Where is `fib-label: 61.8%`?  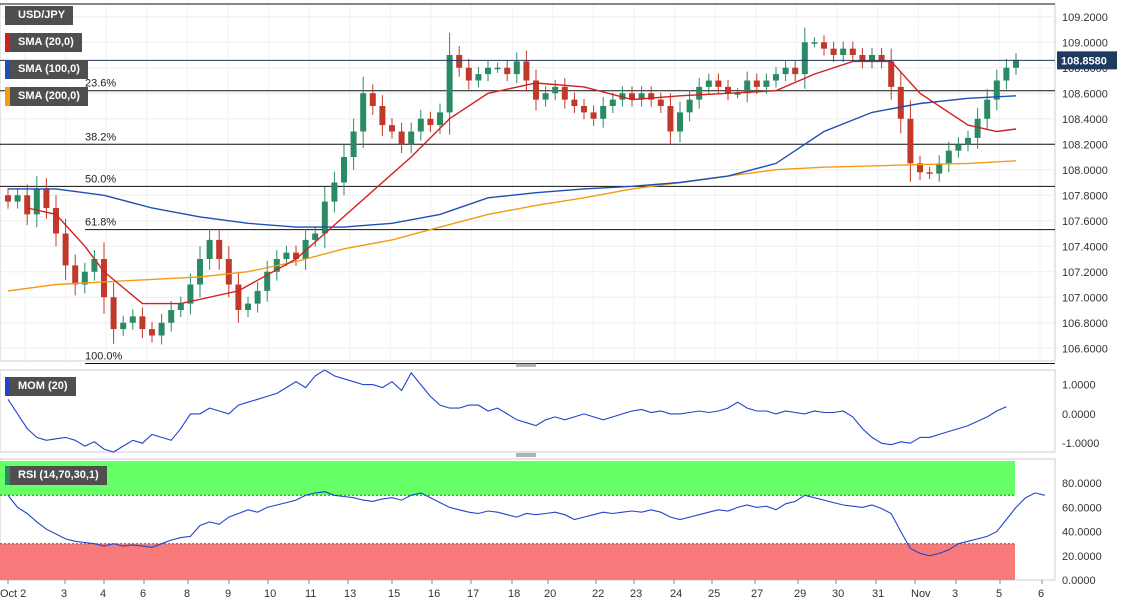
fib-label: 61.8% is located at coordinates (100, 223).